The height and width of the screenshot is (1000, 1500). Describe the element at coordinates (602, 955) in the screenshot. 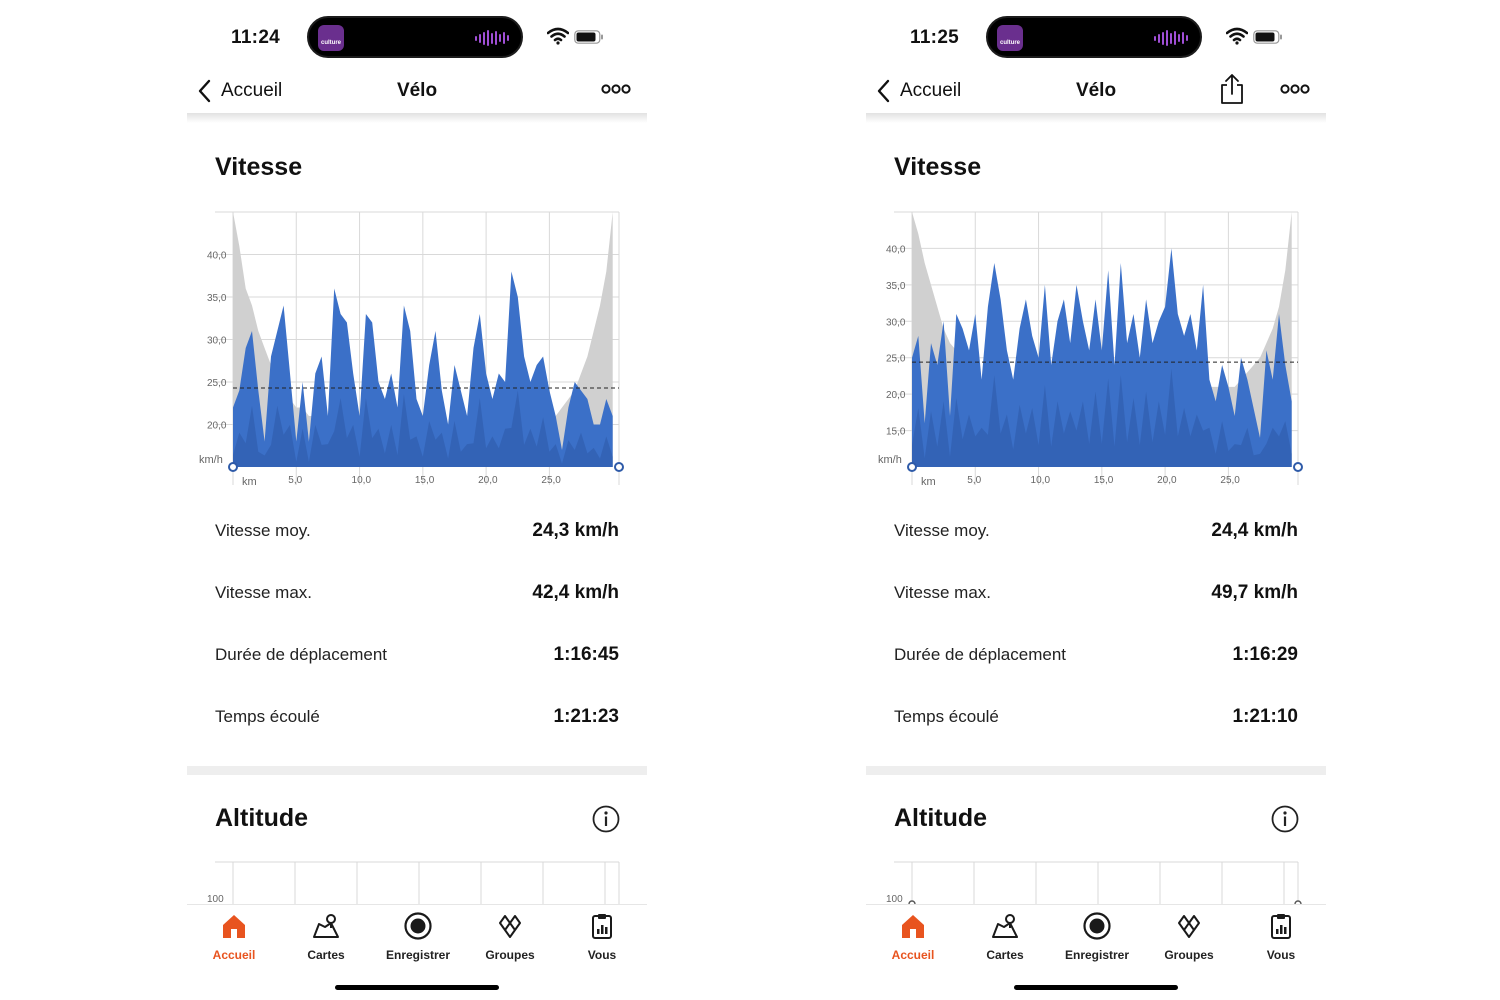

I see `tab-label: Vous` at that location.